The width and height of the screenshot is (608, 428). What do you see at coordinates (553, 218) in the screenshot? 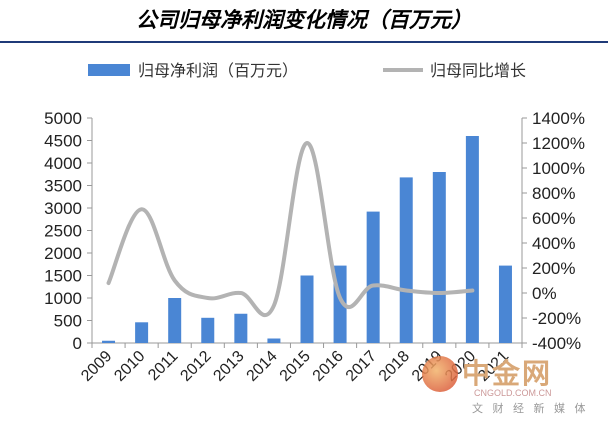
I see `y-right-tick-label: 600%` at bounding box center [553, 218].